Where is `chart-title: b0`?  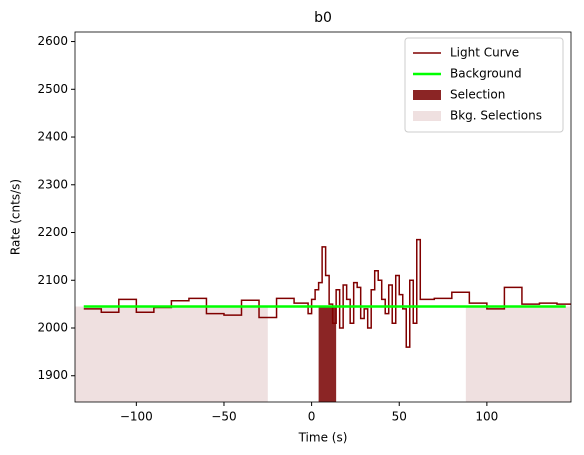 chart-title: b0 is located at coordinates (323, 18).